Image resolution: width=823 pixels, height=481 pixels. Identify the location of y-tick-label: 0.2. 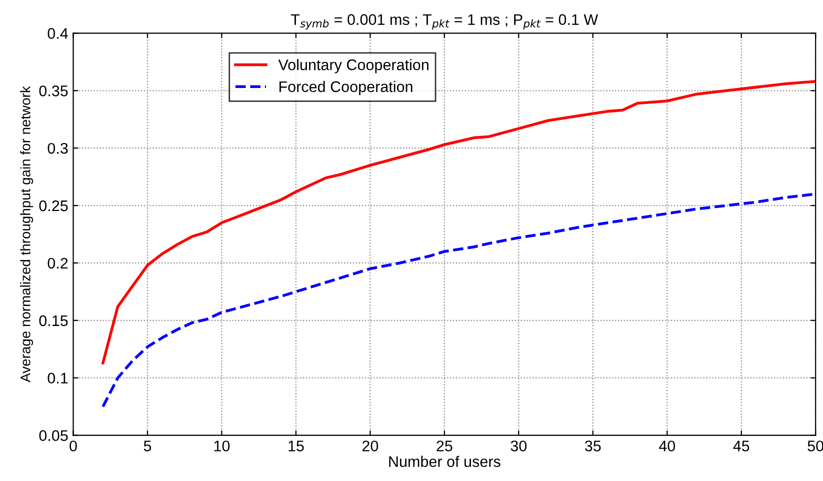
(58, 263).